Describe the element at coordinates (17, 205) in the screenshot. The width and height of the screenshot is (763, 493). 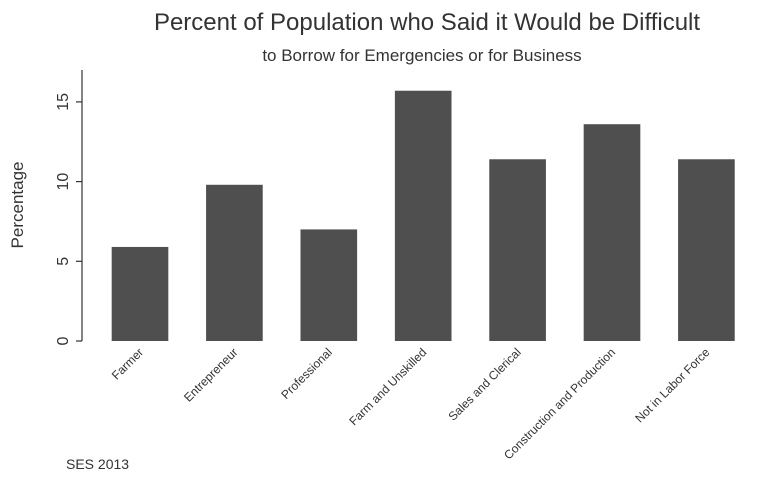
I see `y-axis-label: Percentage` at that location.